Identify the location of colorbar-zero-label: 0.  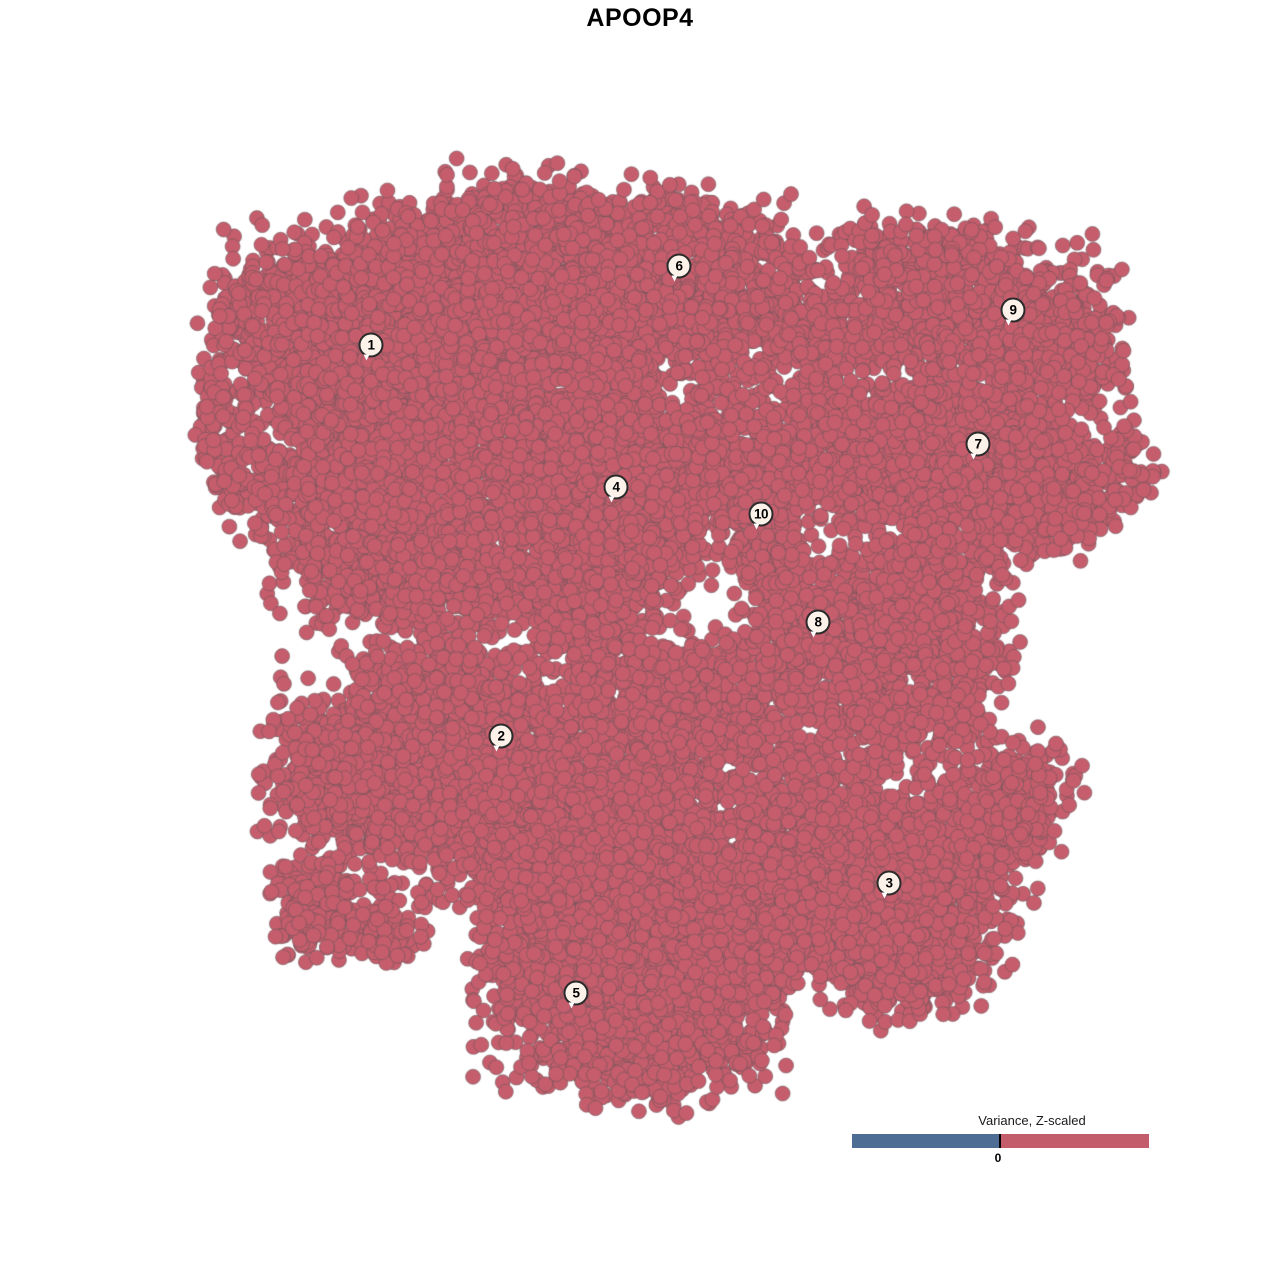
(998, 1158).